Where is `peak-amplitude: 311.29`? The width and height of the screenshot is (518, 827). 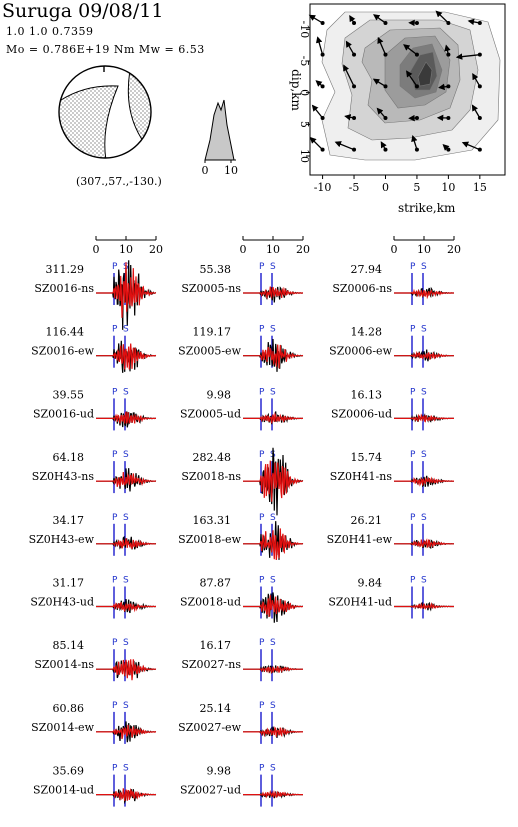 peak-amplitude: 311.29 is located at coordinates (65, 269).